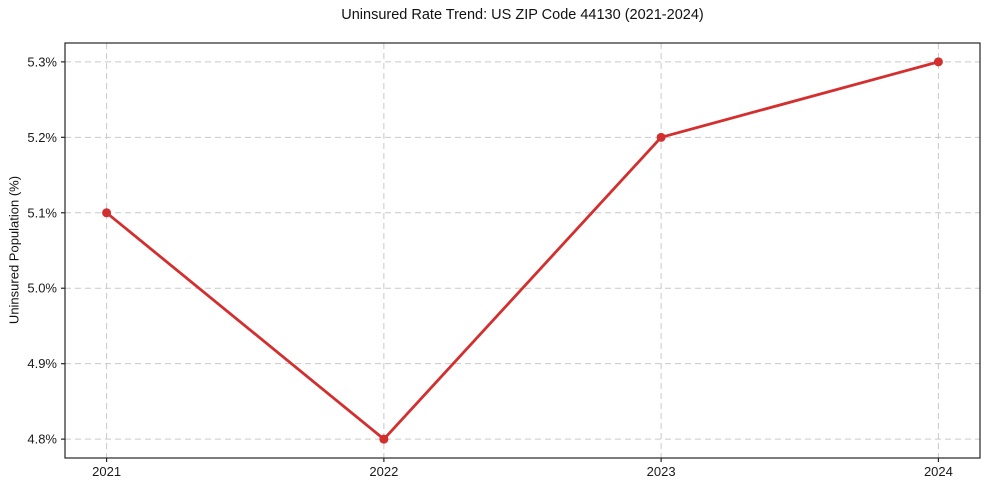 The image size is (989, 490). What do you see at coordinates (938, 62) in the screenshot?
I see `data-point-2024` at bounding box center [938, 62].